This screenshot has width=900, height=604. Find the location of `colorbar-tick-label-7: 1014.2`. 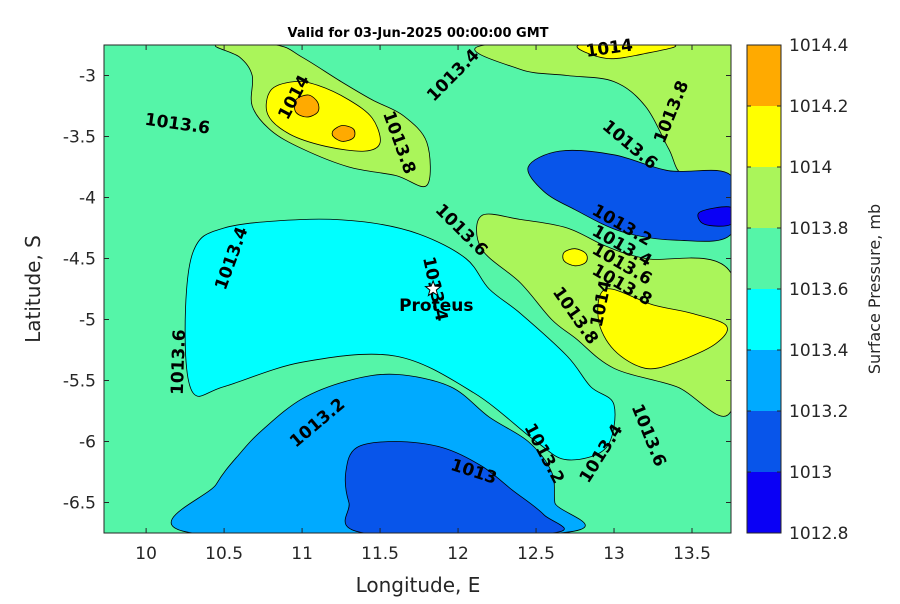

colorbar-tick-label-7: 1014.2 is located at coordinates (818, 107).